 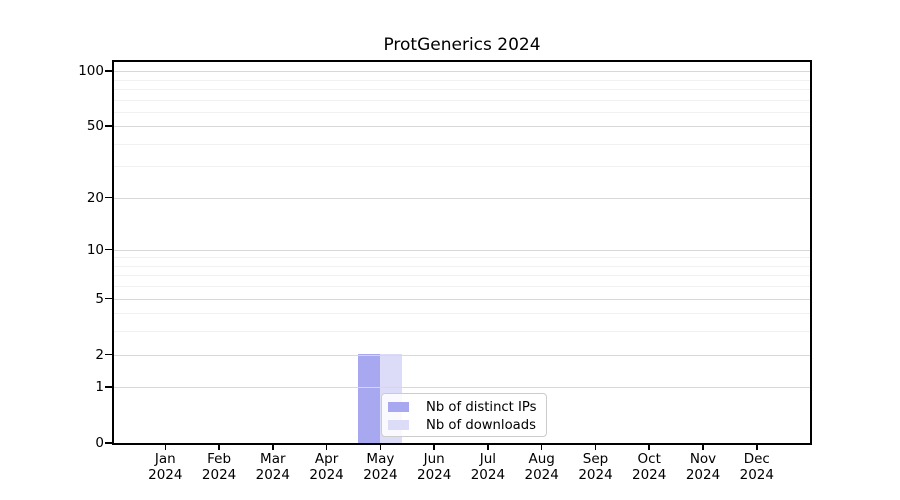 I want to click on x-tick-label: Feb 2024, so click(x=219, y=467).